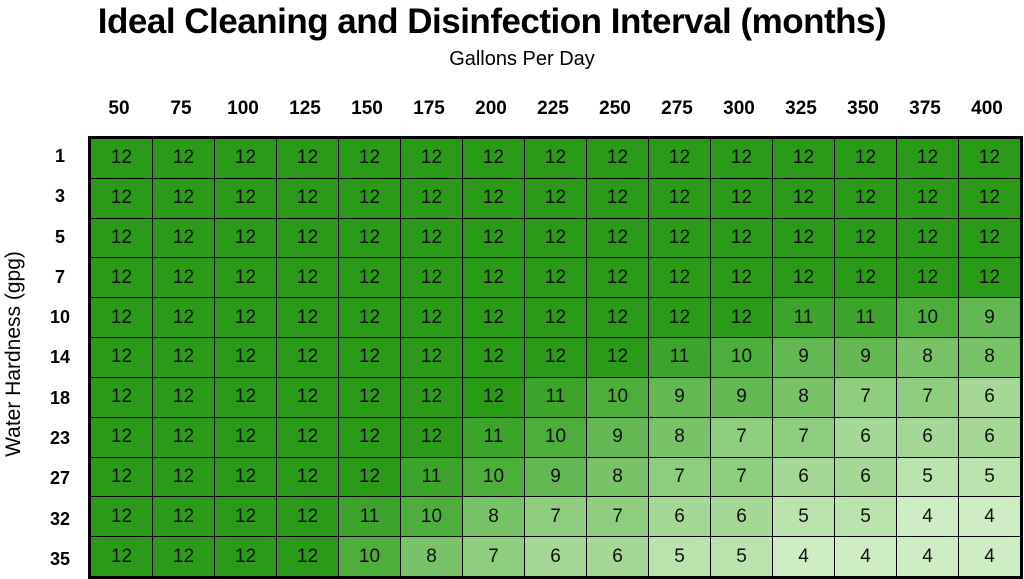 This screenshot has height=579, width=1024. I want to click on table-row: 12 12 12 12 10 8 7 6 6 5 5 4 4 4 4, so click(555, 556).